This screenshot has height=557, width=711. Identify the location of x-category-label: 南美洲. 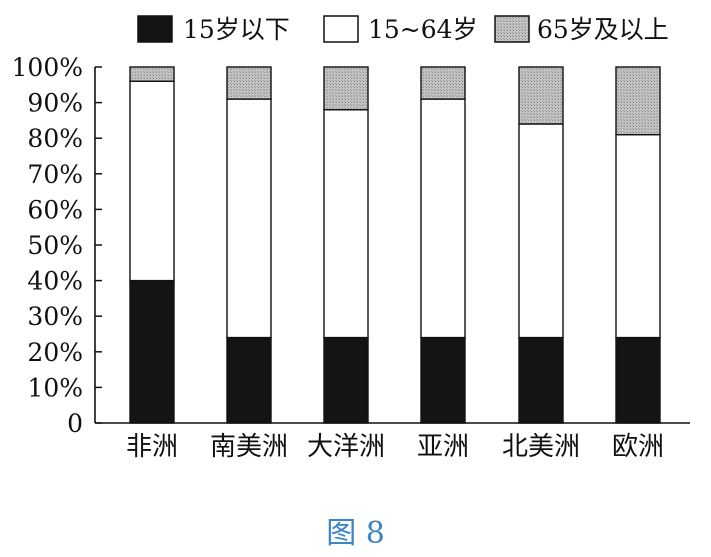
(249, 447).